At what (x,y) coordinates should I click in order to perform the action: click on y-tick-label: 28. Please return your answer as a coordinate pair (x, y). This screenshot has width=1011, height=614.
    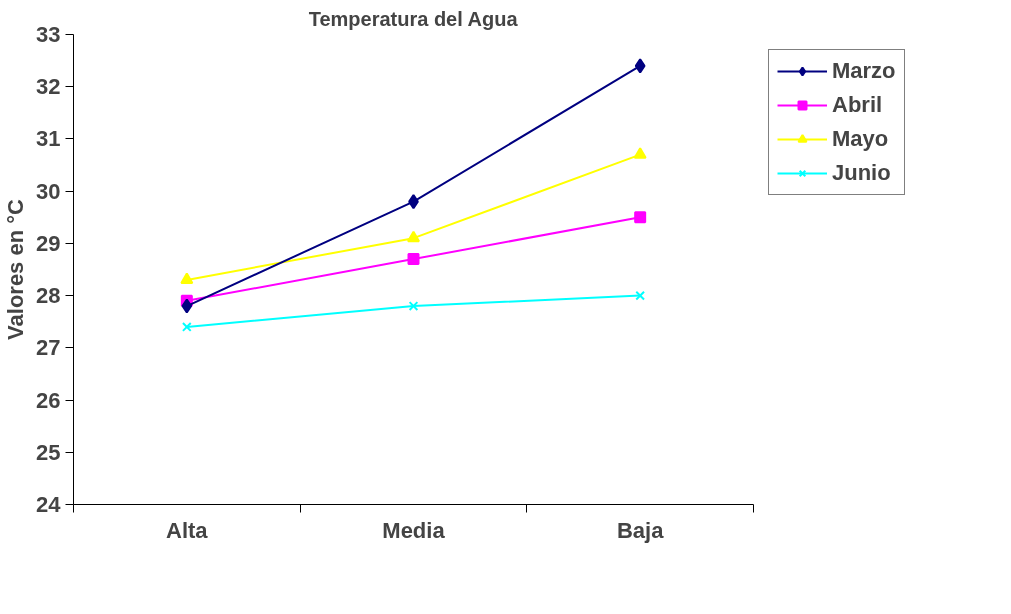
    Looking at the image, I should click on (48, 296).